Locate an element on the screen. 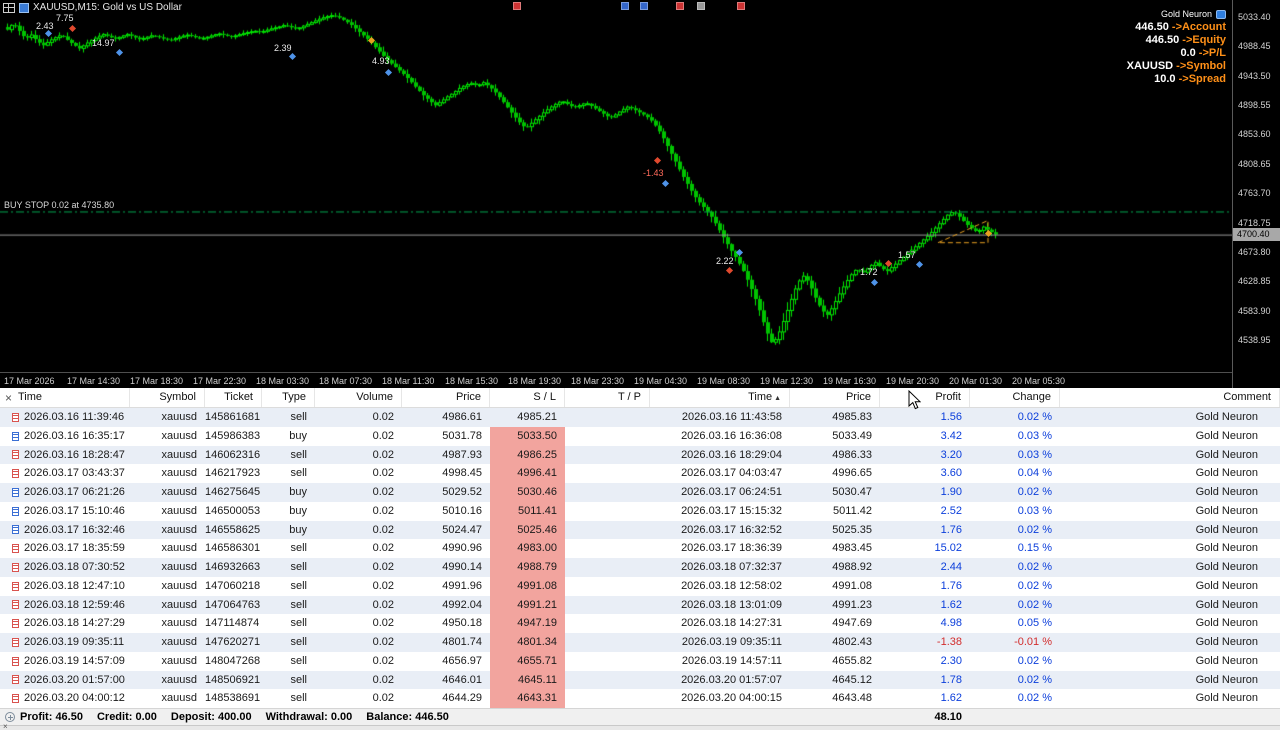 Image resolution: width=1280 pixels, height=731 pixels. history-cell: 4991.08 is located at coordinates (527, 586).